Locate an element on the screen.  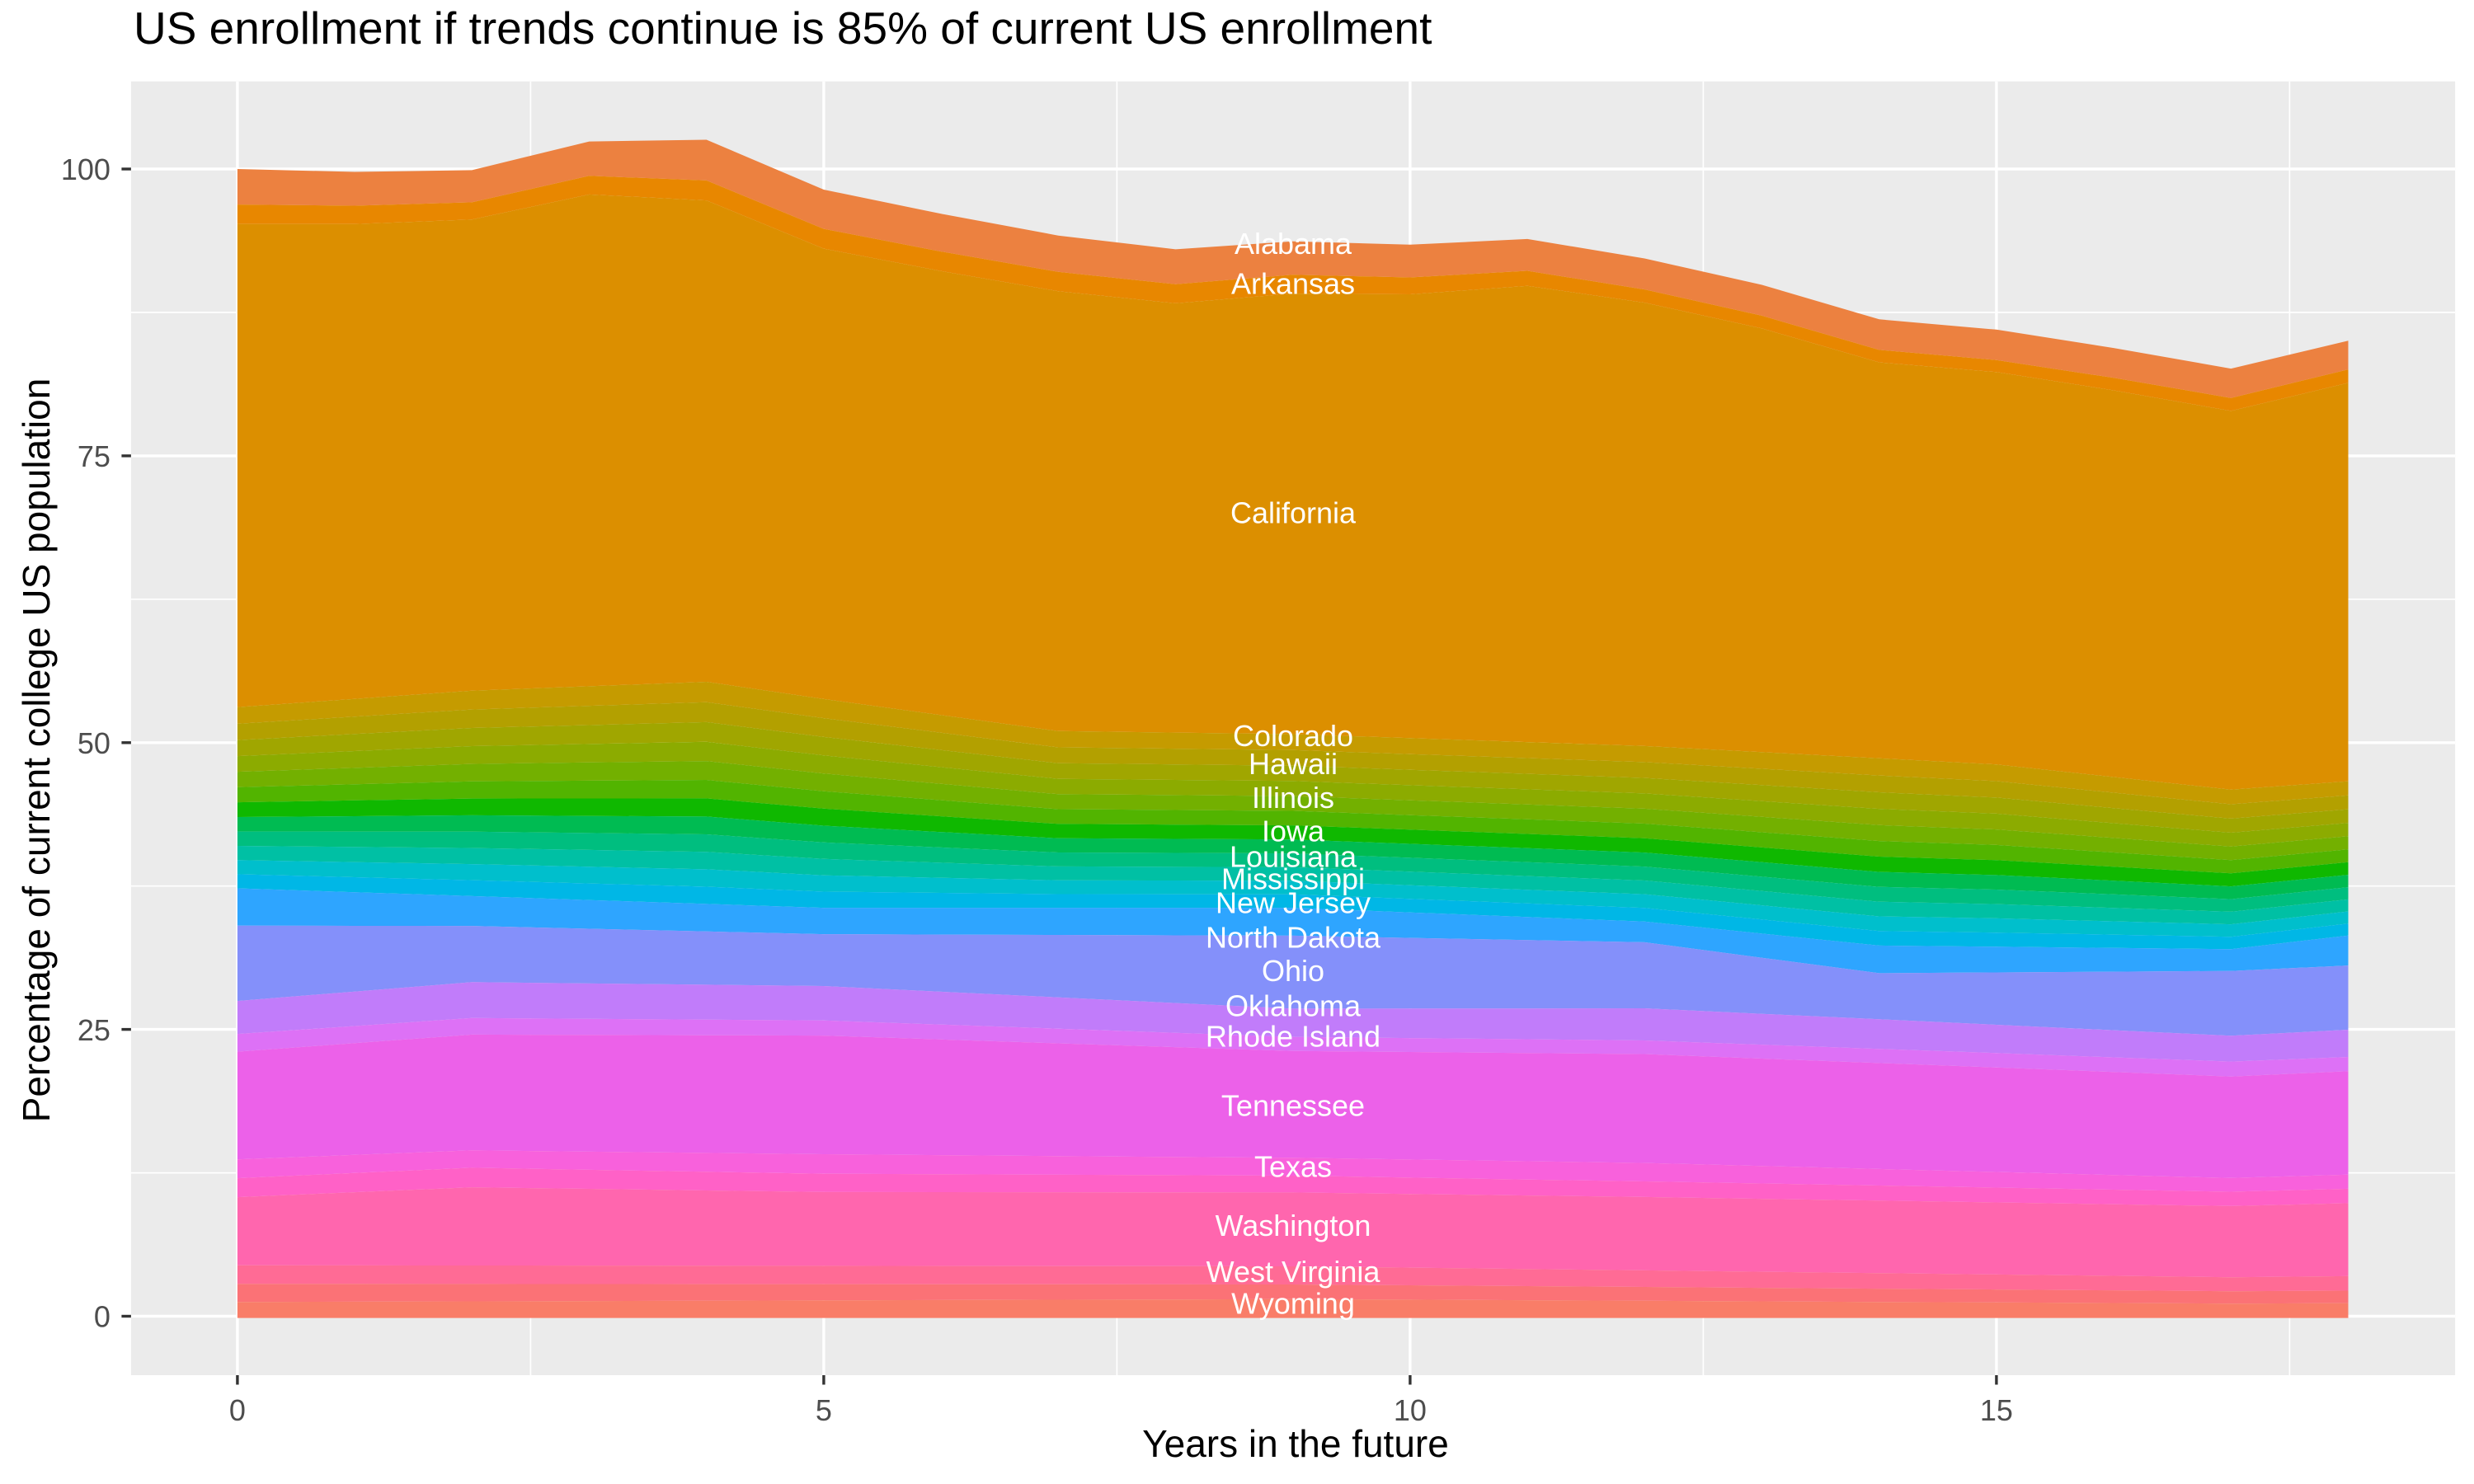
svg-text: Rhode Island is located at coordinates (1293, 1036).